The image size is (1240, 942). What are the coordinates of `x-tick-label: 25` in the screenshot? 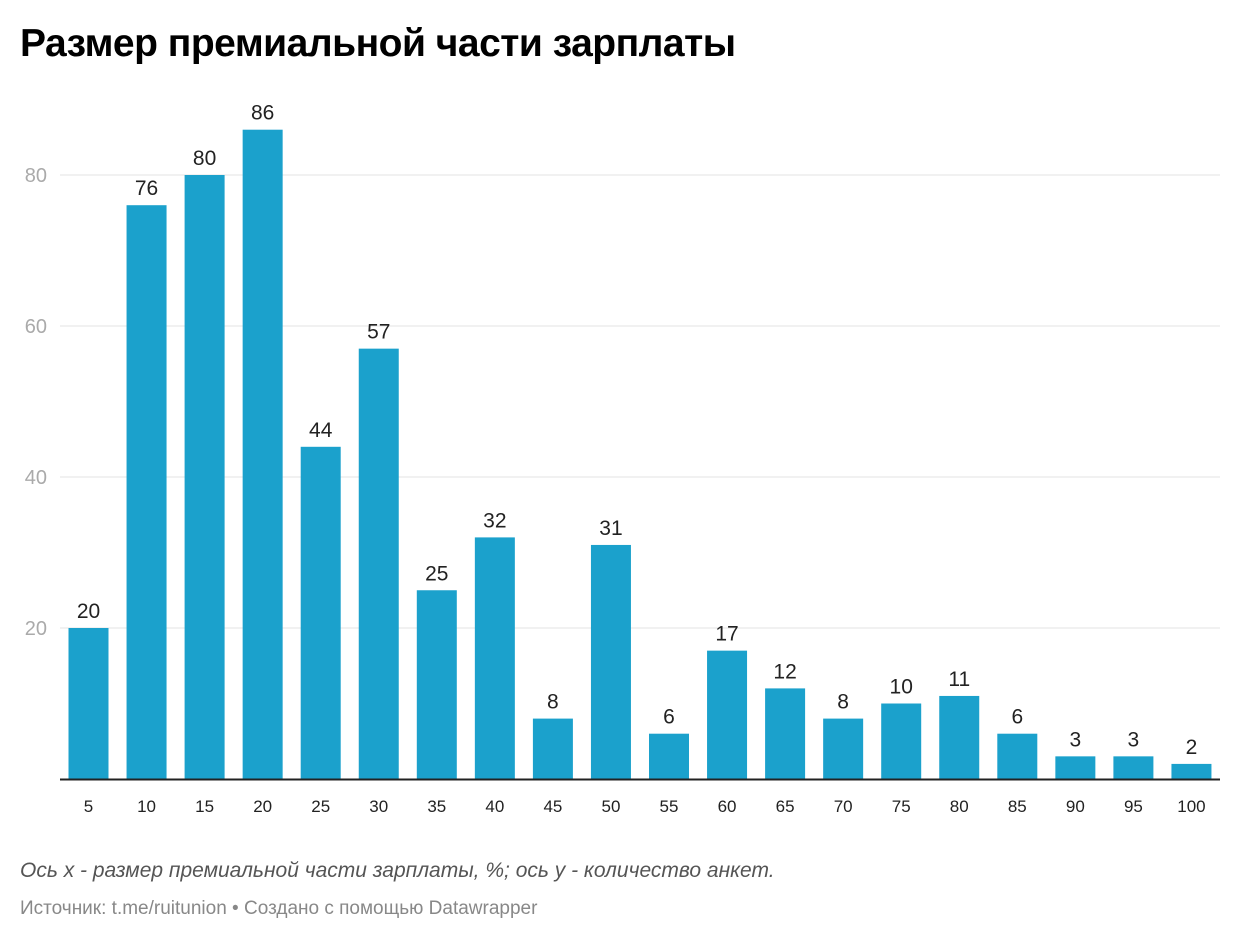 It's located at (320, 806).